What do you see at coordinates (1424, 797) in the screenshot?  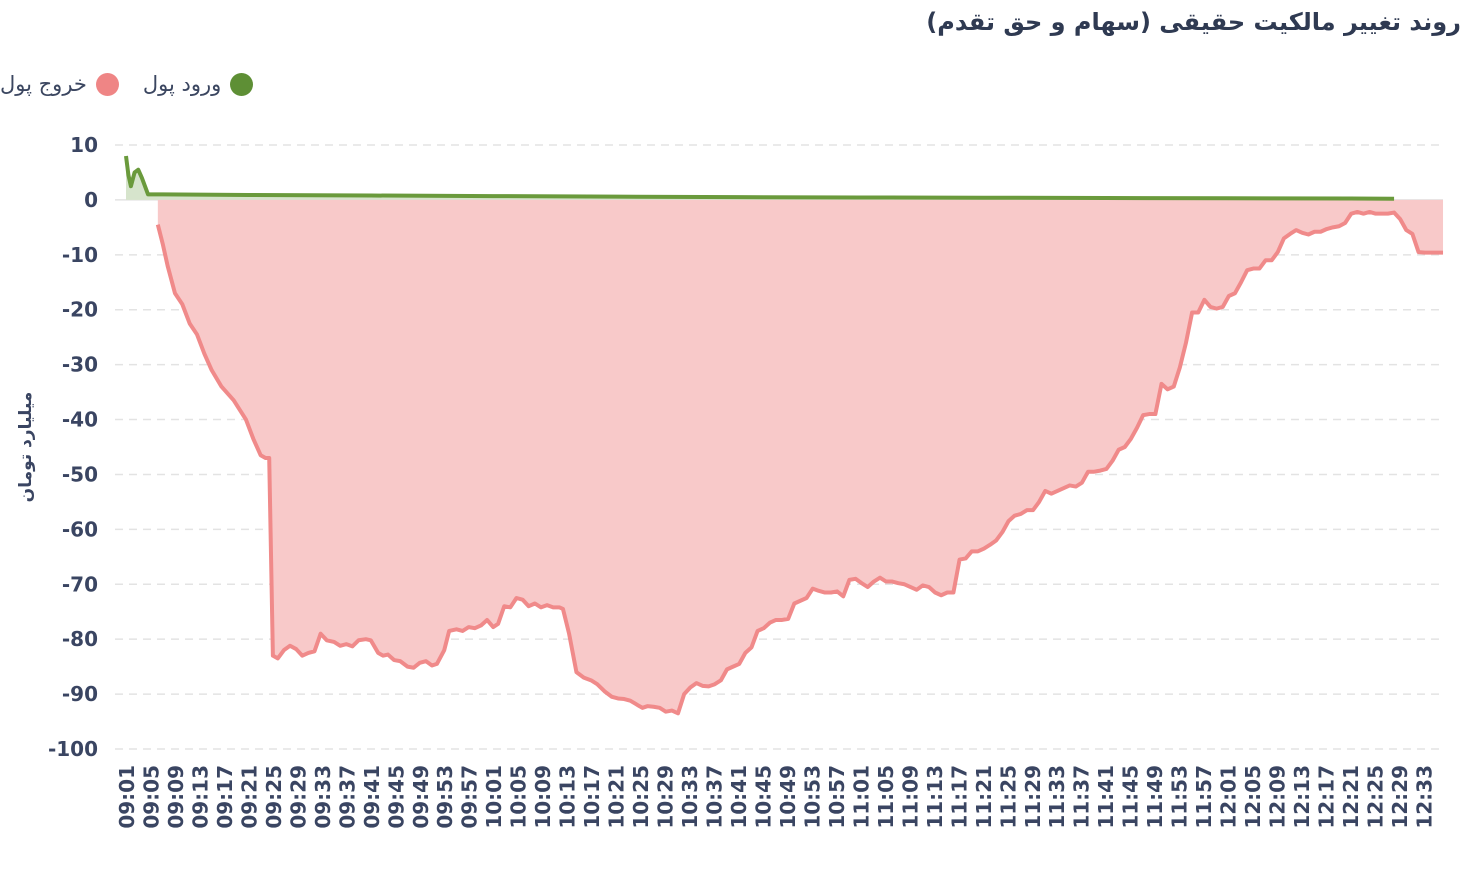 I see `x-tick-label: 12:33` at bounding box center [1424, 797].